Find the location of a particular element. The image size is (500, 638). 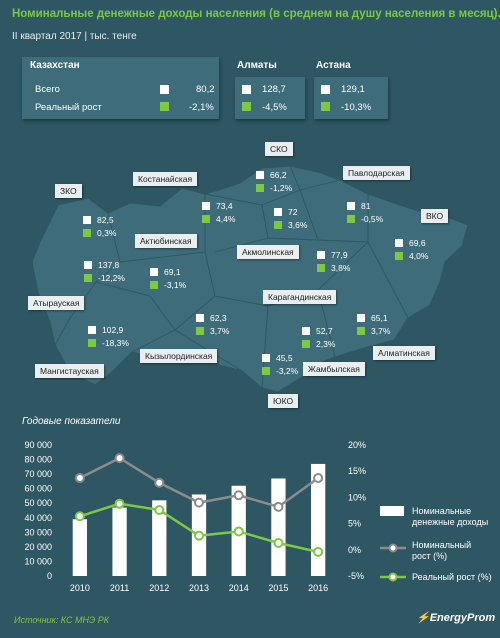

x-tick-label: 2011 is located at coordinates (119, 588).